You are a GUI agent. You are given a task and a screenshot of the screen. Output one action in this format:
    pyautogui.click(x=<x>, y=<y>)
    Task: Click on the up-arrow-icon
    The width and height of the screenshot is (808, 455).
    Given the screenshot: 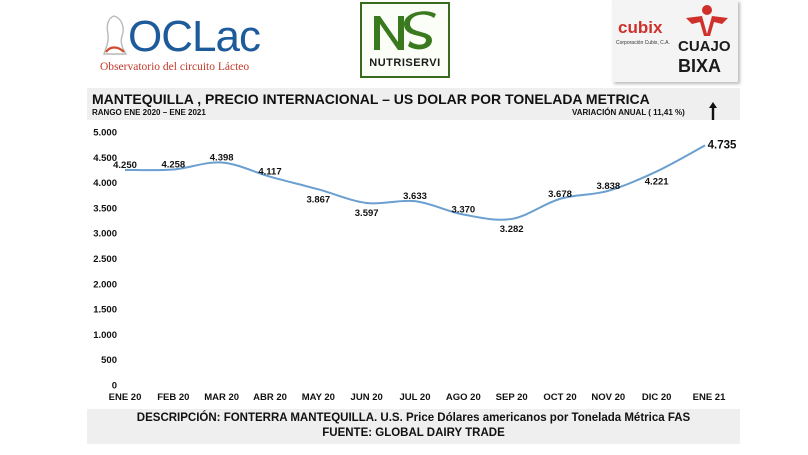 What is the action you would take?
    pyautogui.click(x=713, y=111)
    